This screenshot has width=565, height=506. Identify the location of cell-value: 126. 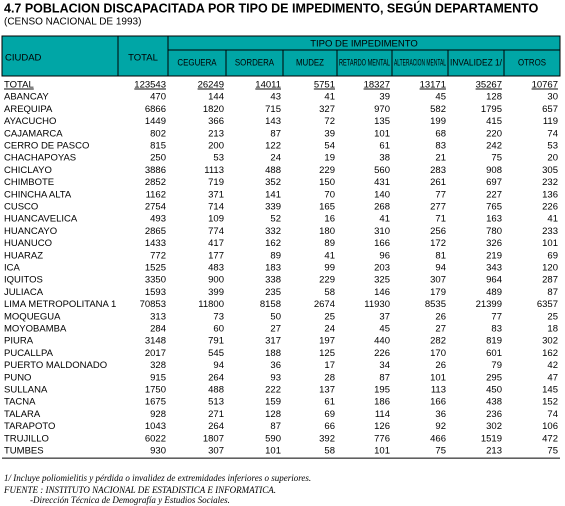
(382, 426).